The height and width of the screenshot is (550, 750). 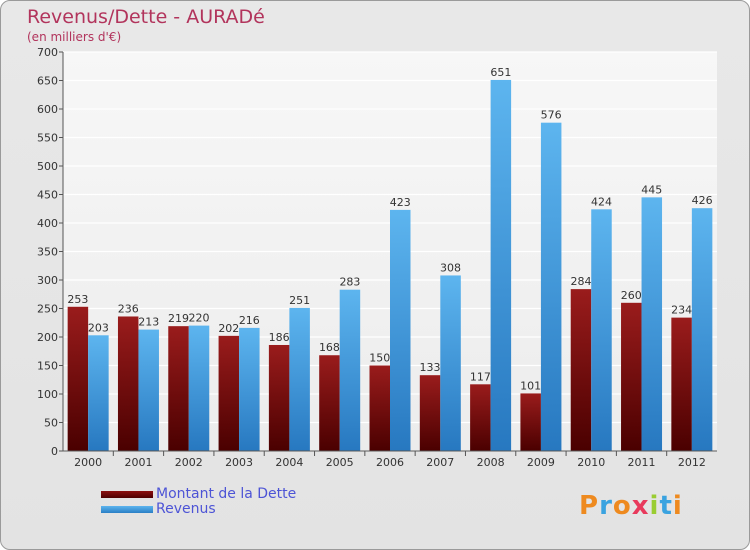 I want to click on x-tick-label: 2002, so click(x=189, y=462).